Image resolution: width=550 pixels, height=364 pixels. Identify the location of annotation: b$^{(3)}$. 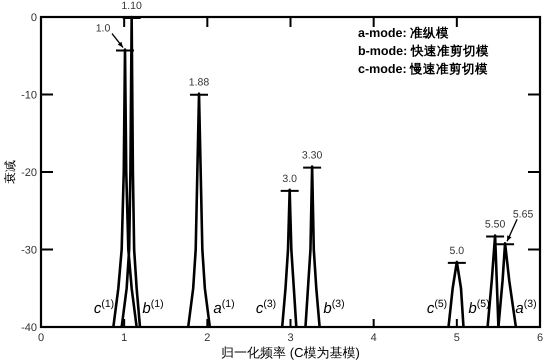
(334, 307).